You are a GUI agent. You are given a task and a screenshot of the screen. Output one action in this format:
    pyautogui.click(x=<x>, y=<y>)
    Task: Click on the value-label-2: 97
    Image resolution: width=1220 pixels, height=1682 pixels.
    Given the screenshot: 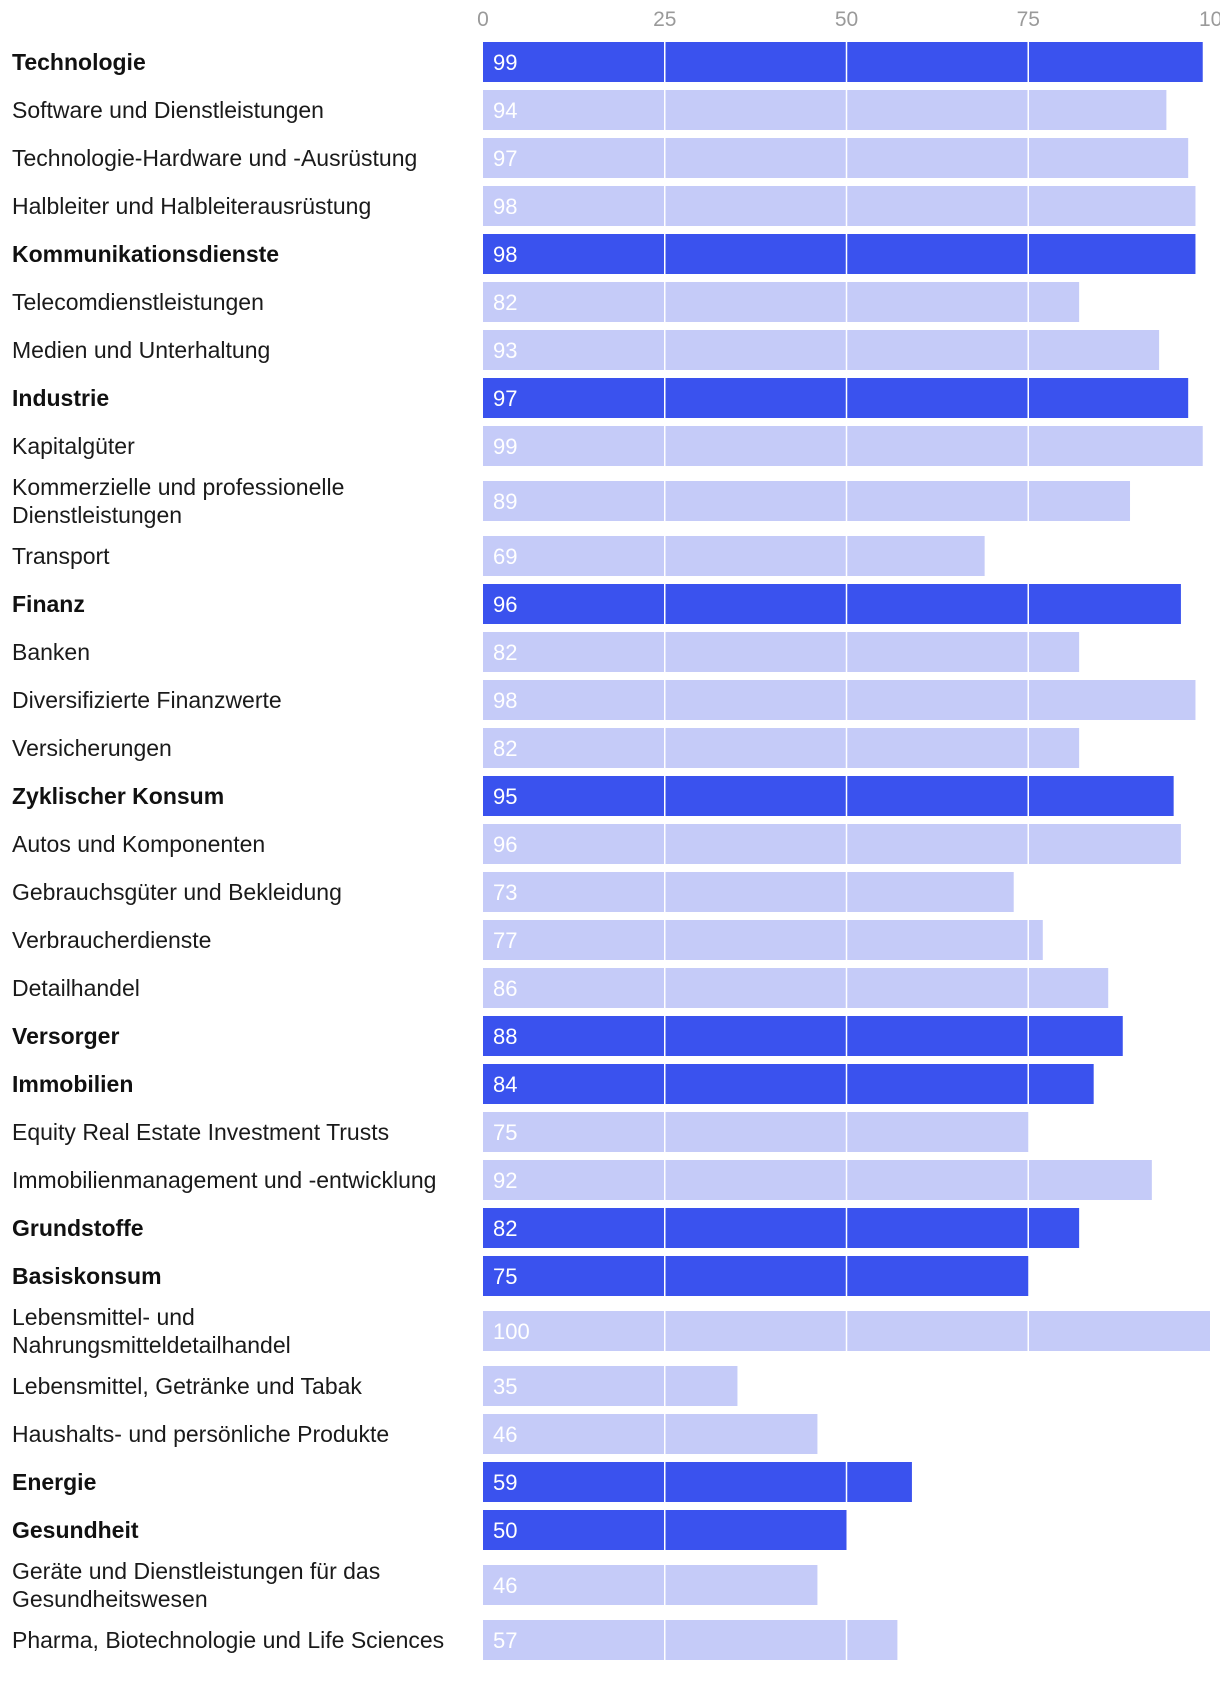 What is the action you would take?
    pyautogui.click(x=505, y=158)
    